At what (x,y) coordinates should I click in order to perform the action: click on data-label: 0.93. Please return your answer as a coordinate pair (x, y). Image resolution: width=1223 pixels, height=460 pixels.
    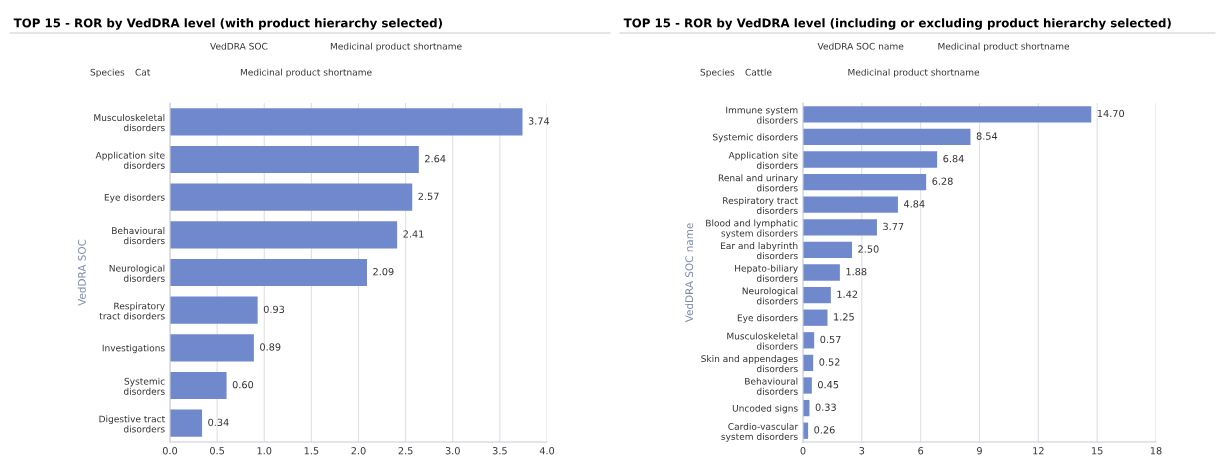
    Looking at the image, I should click on (274, 309).